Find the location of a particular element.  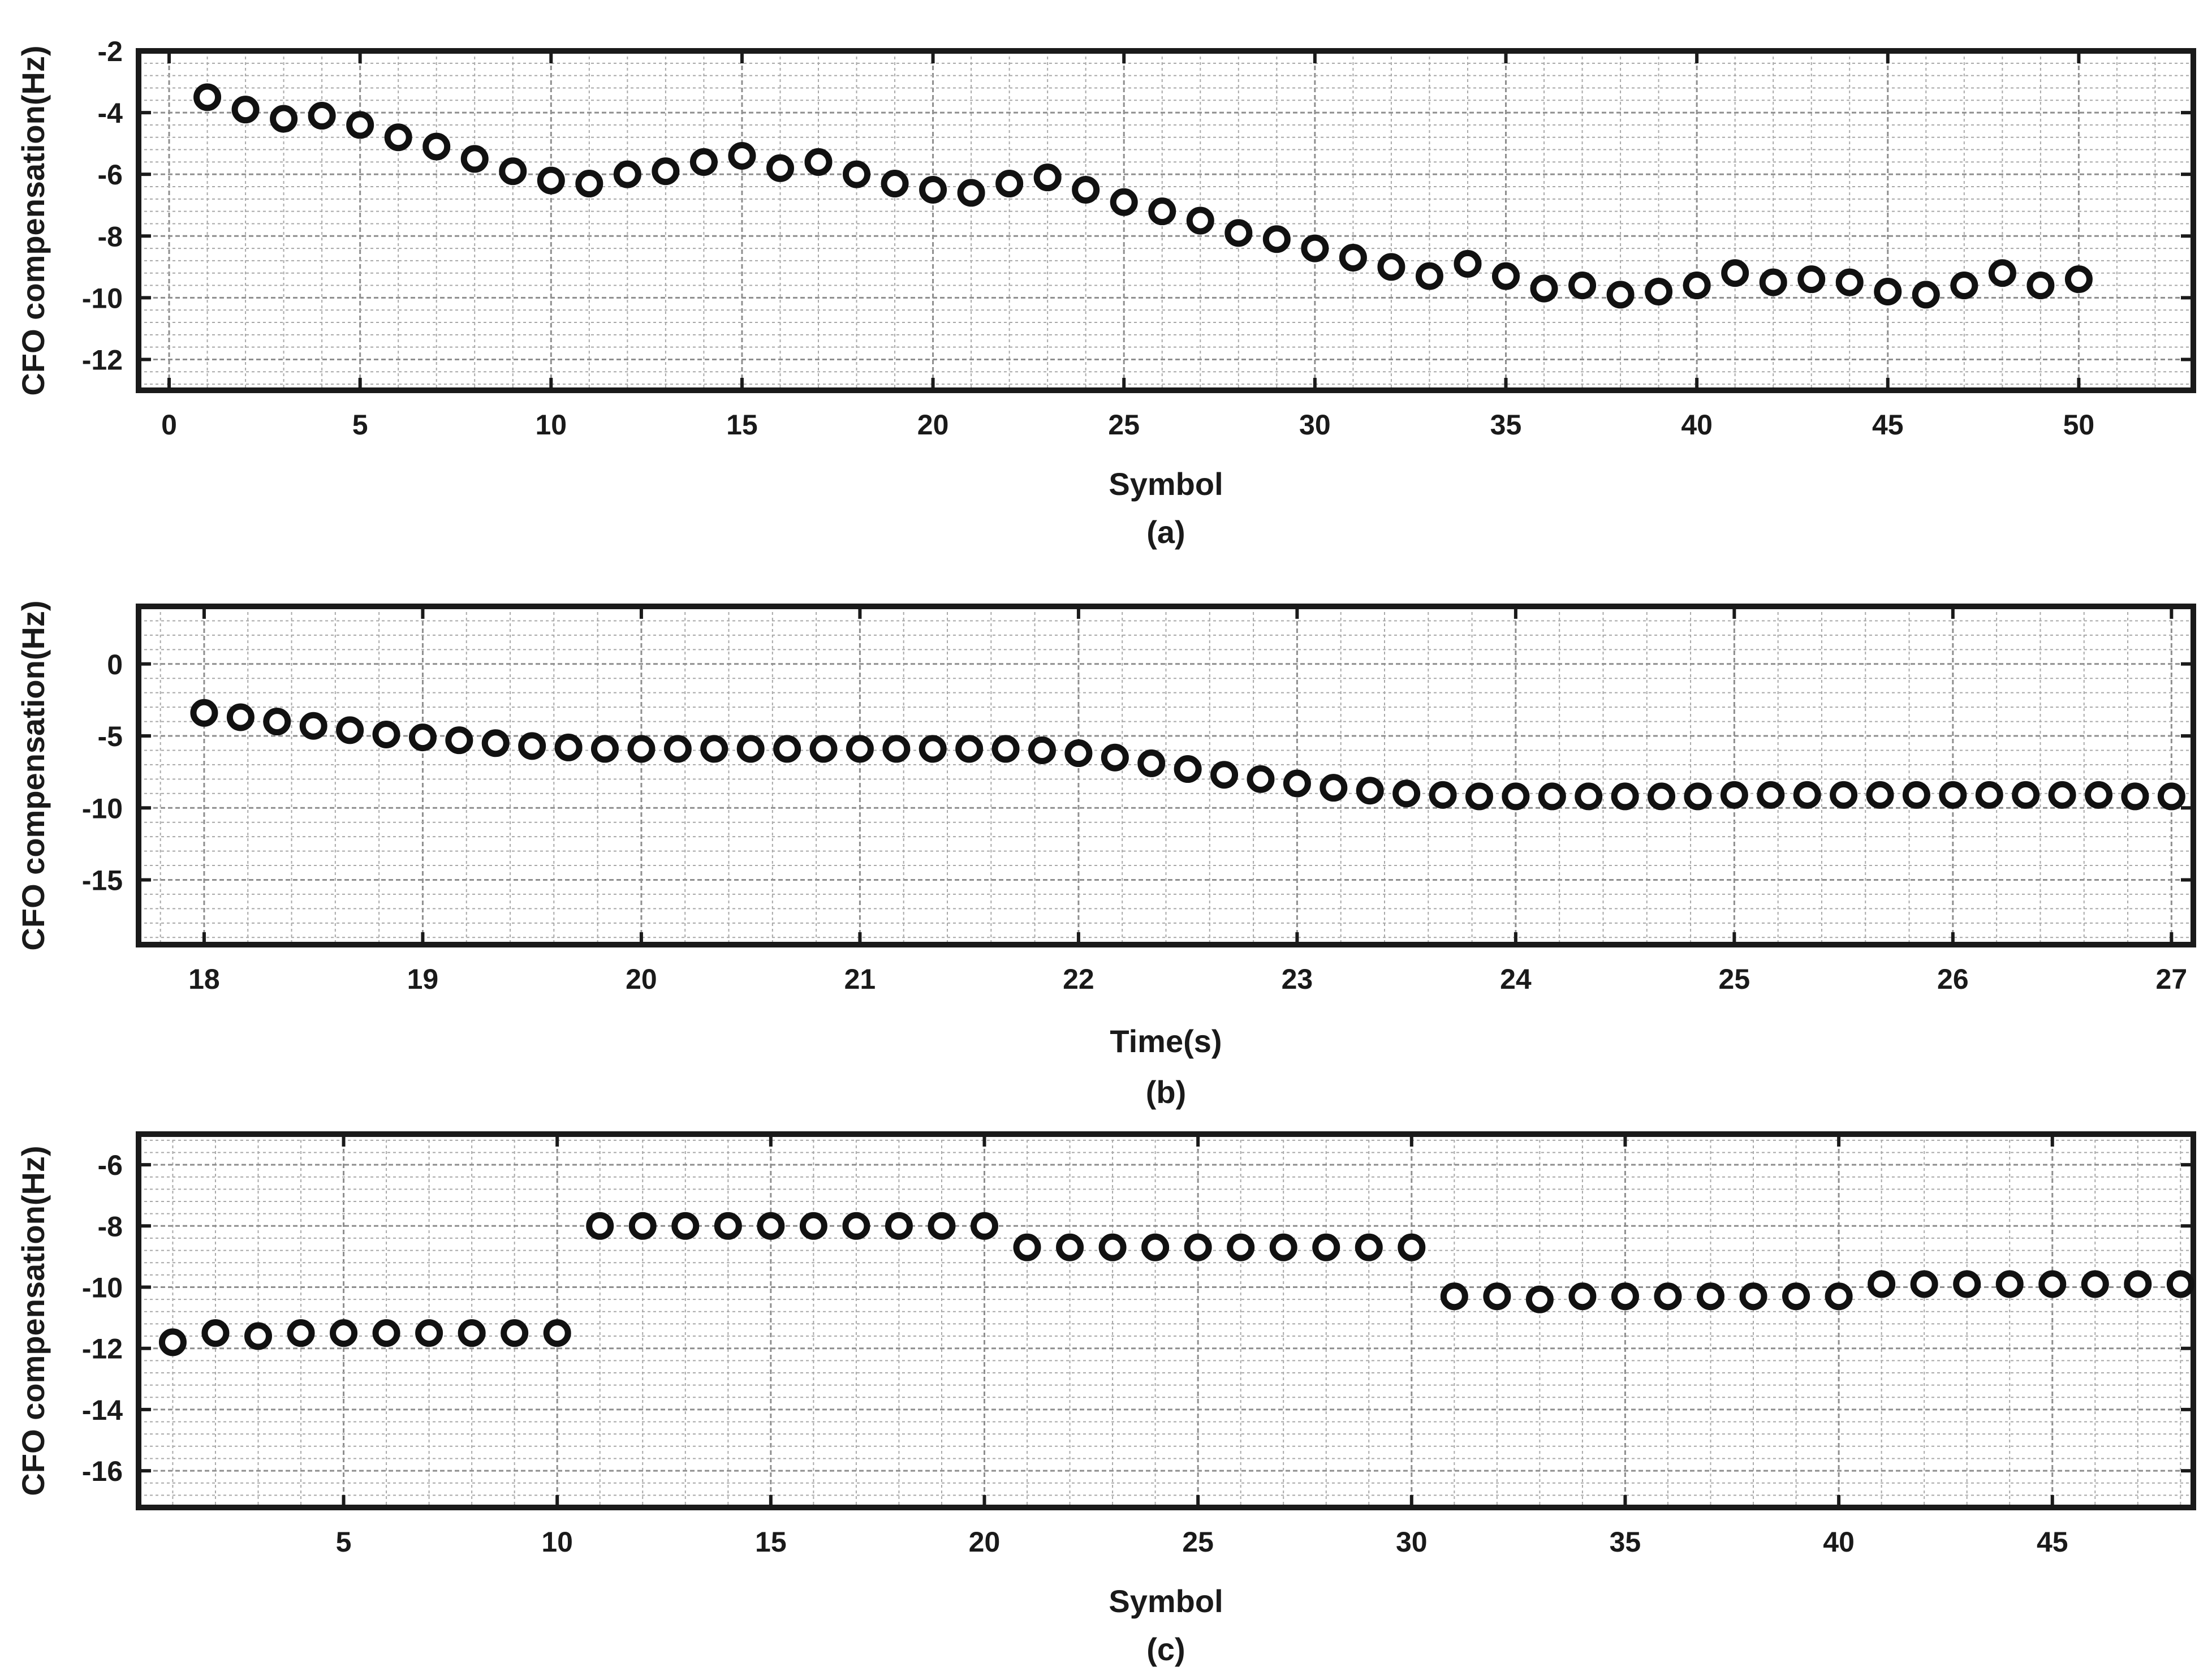

x-tick-label: 0 is located at coordinates (169, 425).